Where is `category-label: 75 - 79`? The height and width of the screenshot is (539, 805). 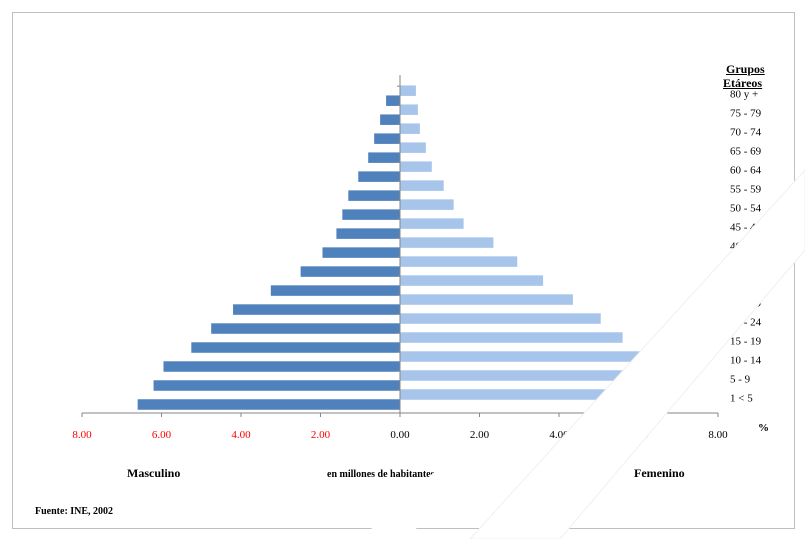
category-label: 75 - 79 is located at coordinates (746, 114).